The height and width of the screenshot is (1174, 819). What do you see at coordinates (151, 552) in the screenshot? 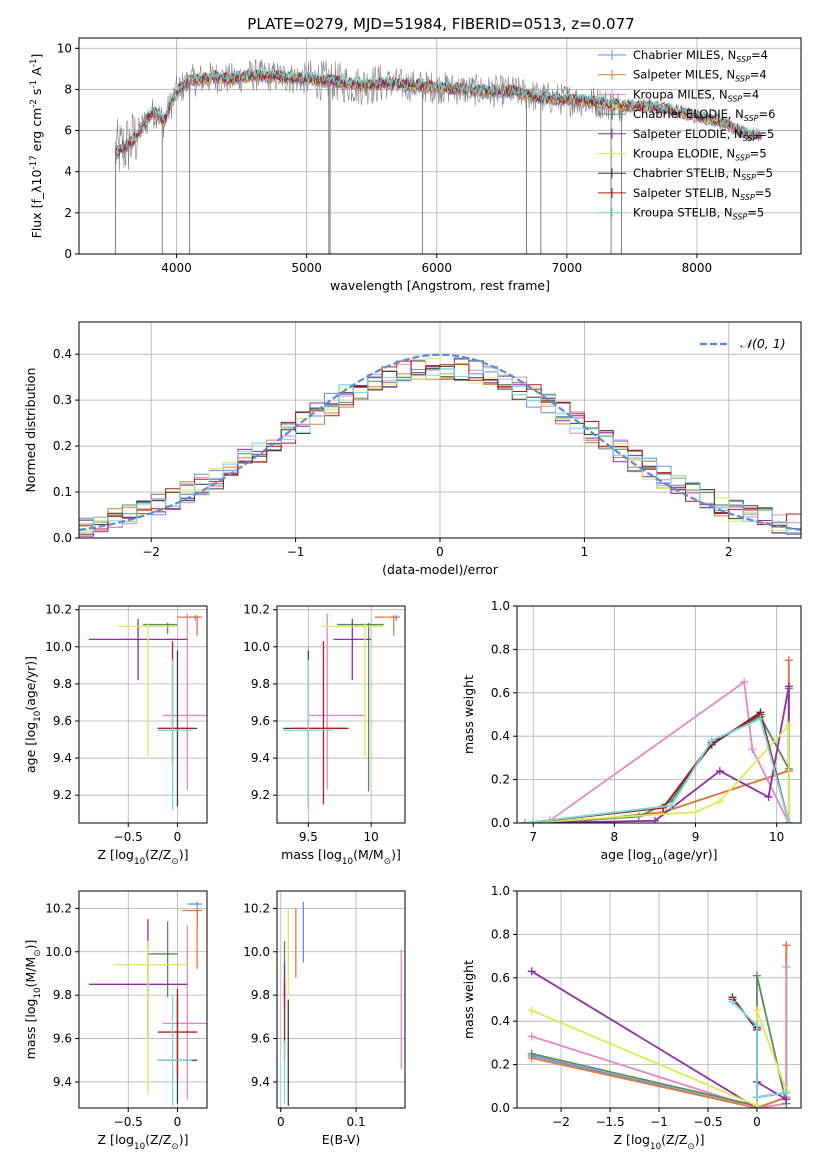
I see `x-tick-label: −2` at bounding box center [151, 552].